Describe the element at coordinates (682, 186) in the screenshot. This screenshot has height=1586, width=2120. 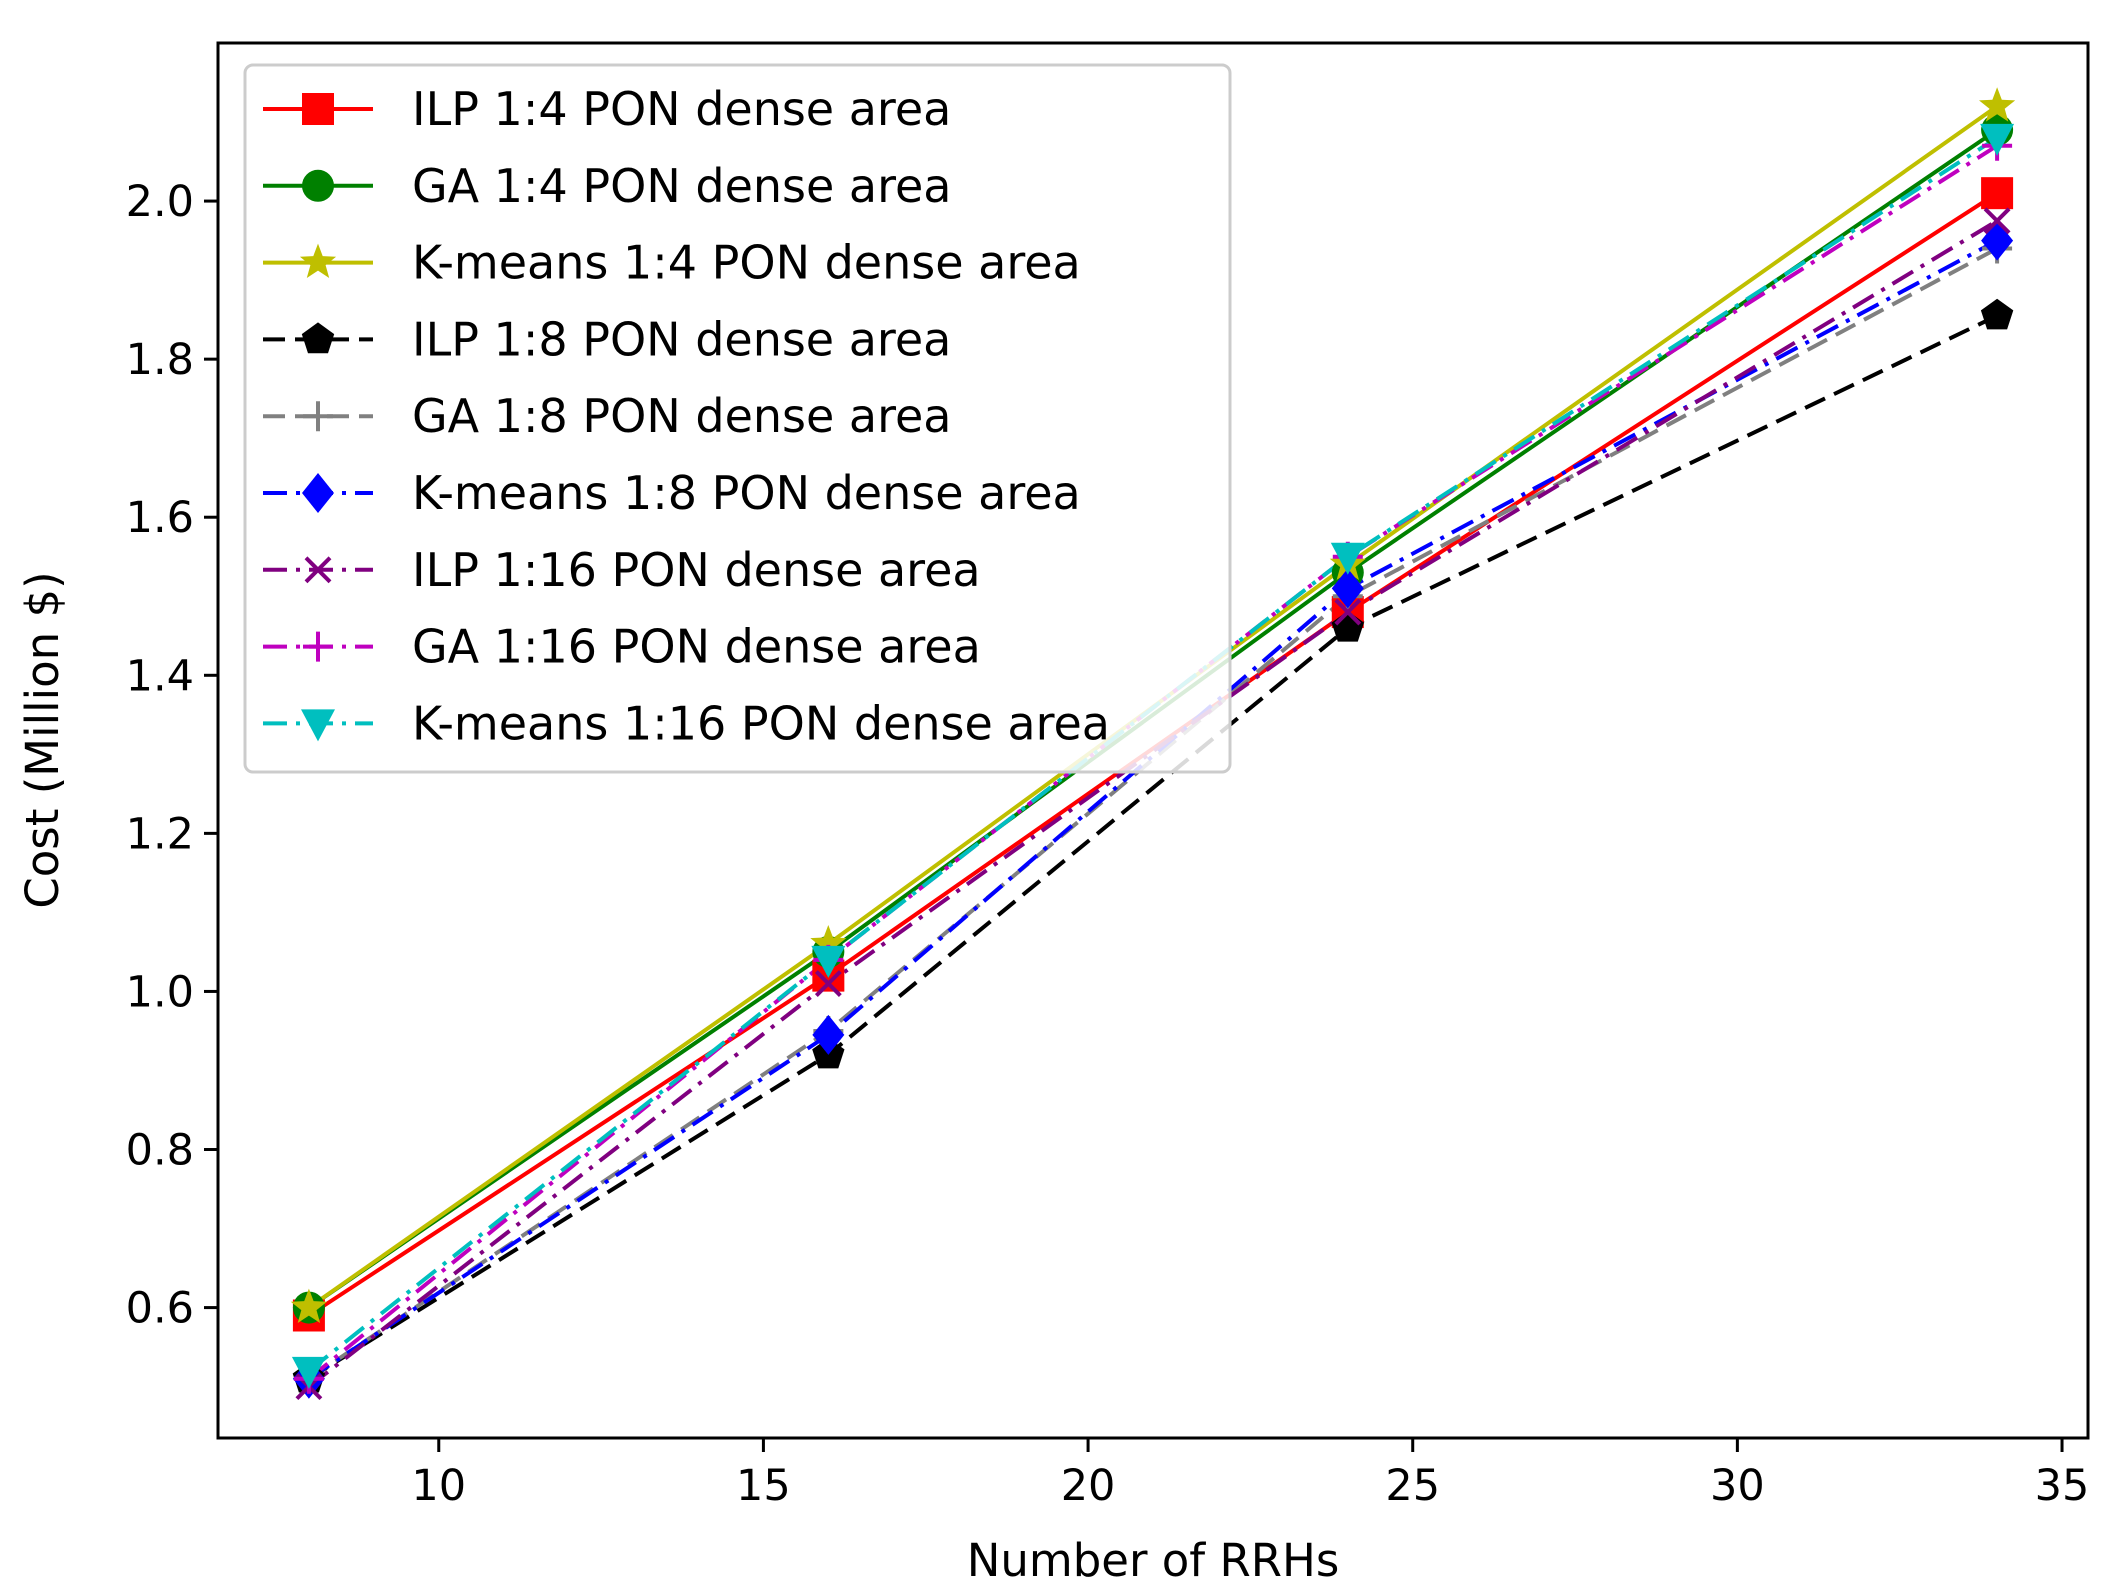
I see `legend-label-2: GA 1:4 PON dense area` at that location.